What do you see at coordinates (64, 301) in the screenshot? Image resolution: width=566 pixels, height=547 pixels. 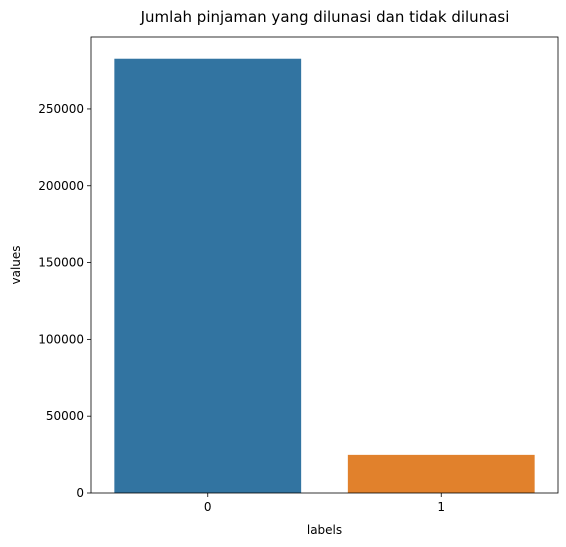 I see `y-axis: 0 50000 100000 150000 200000 250000` at bounding box center [64, 301].